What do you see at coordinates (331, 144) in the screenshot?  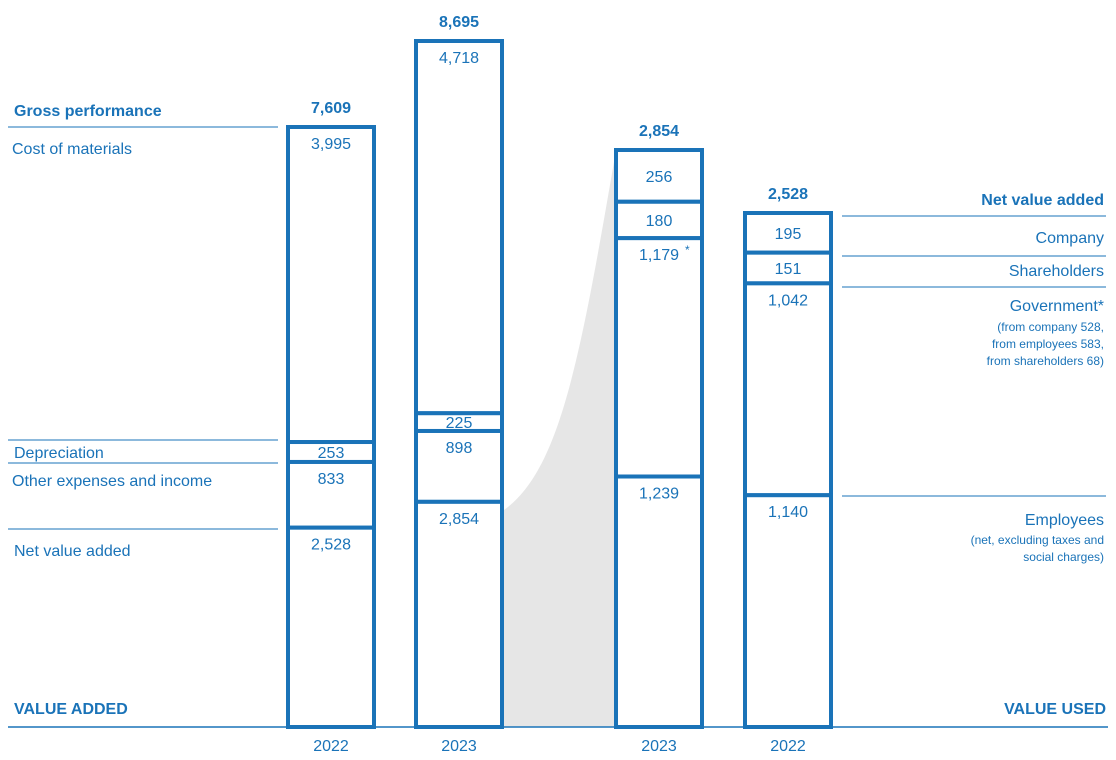 I see `segment-label-added2022-materials: 3,995` at bounding box center [331, 144].